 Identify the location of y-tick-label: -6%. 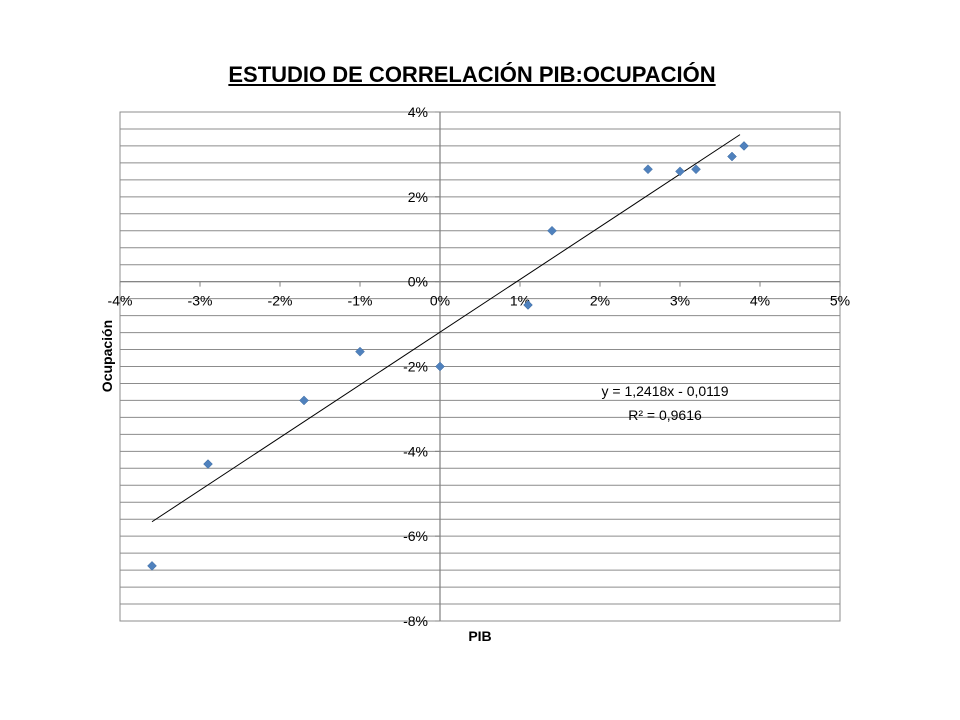
(415, 536).